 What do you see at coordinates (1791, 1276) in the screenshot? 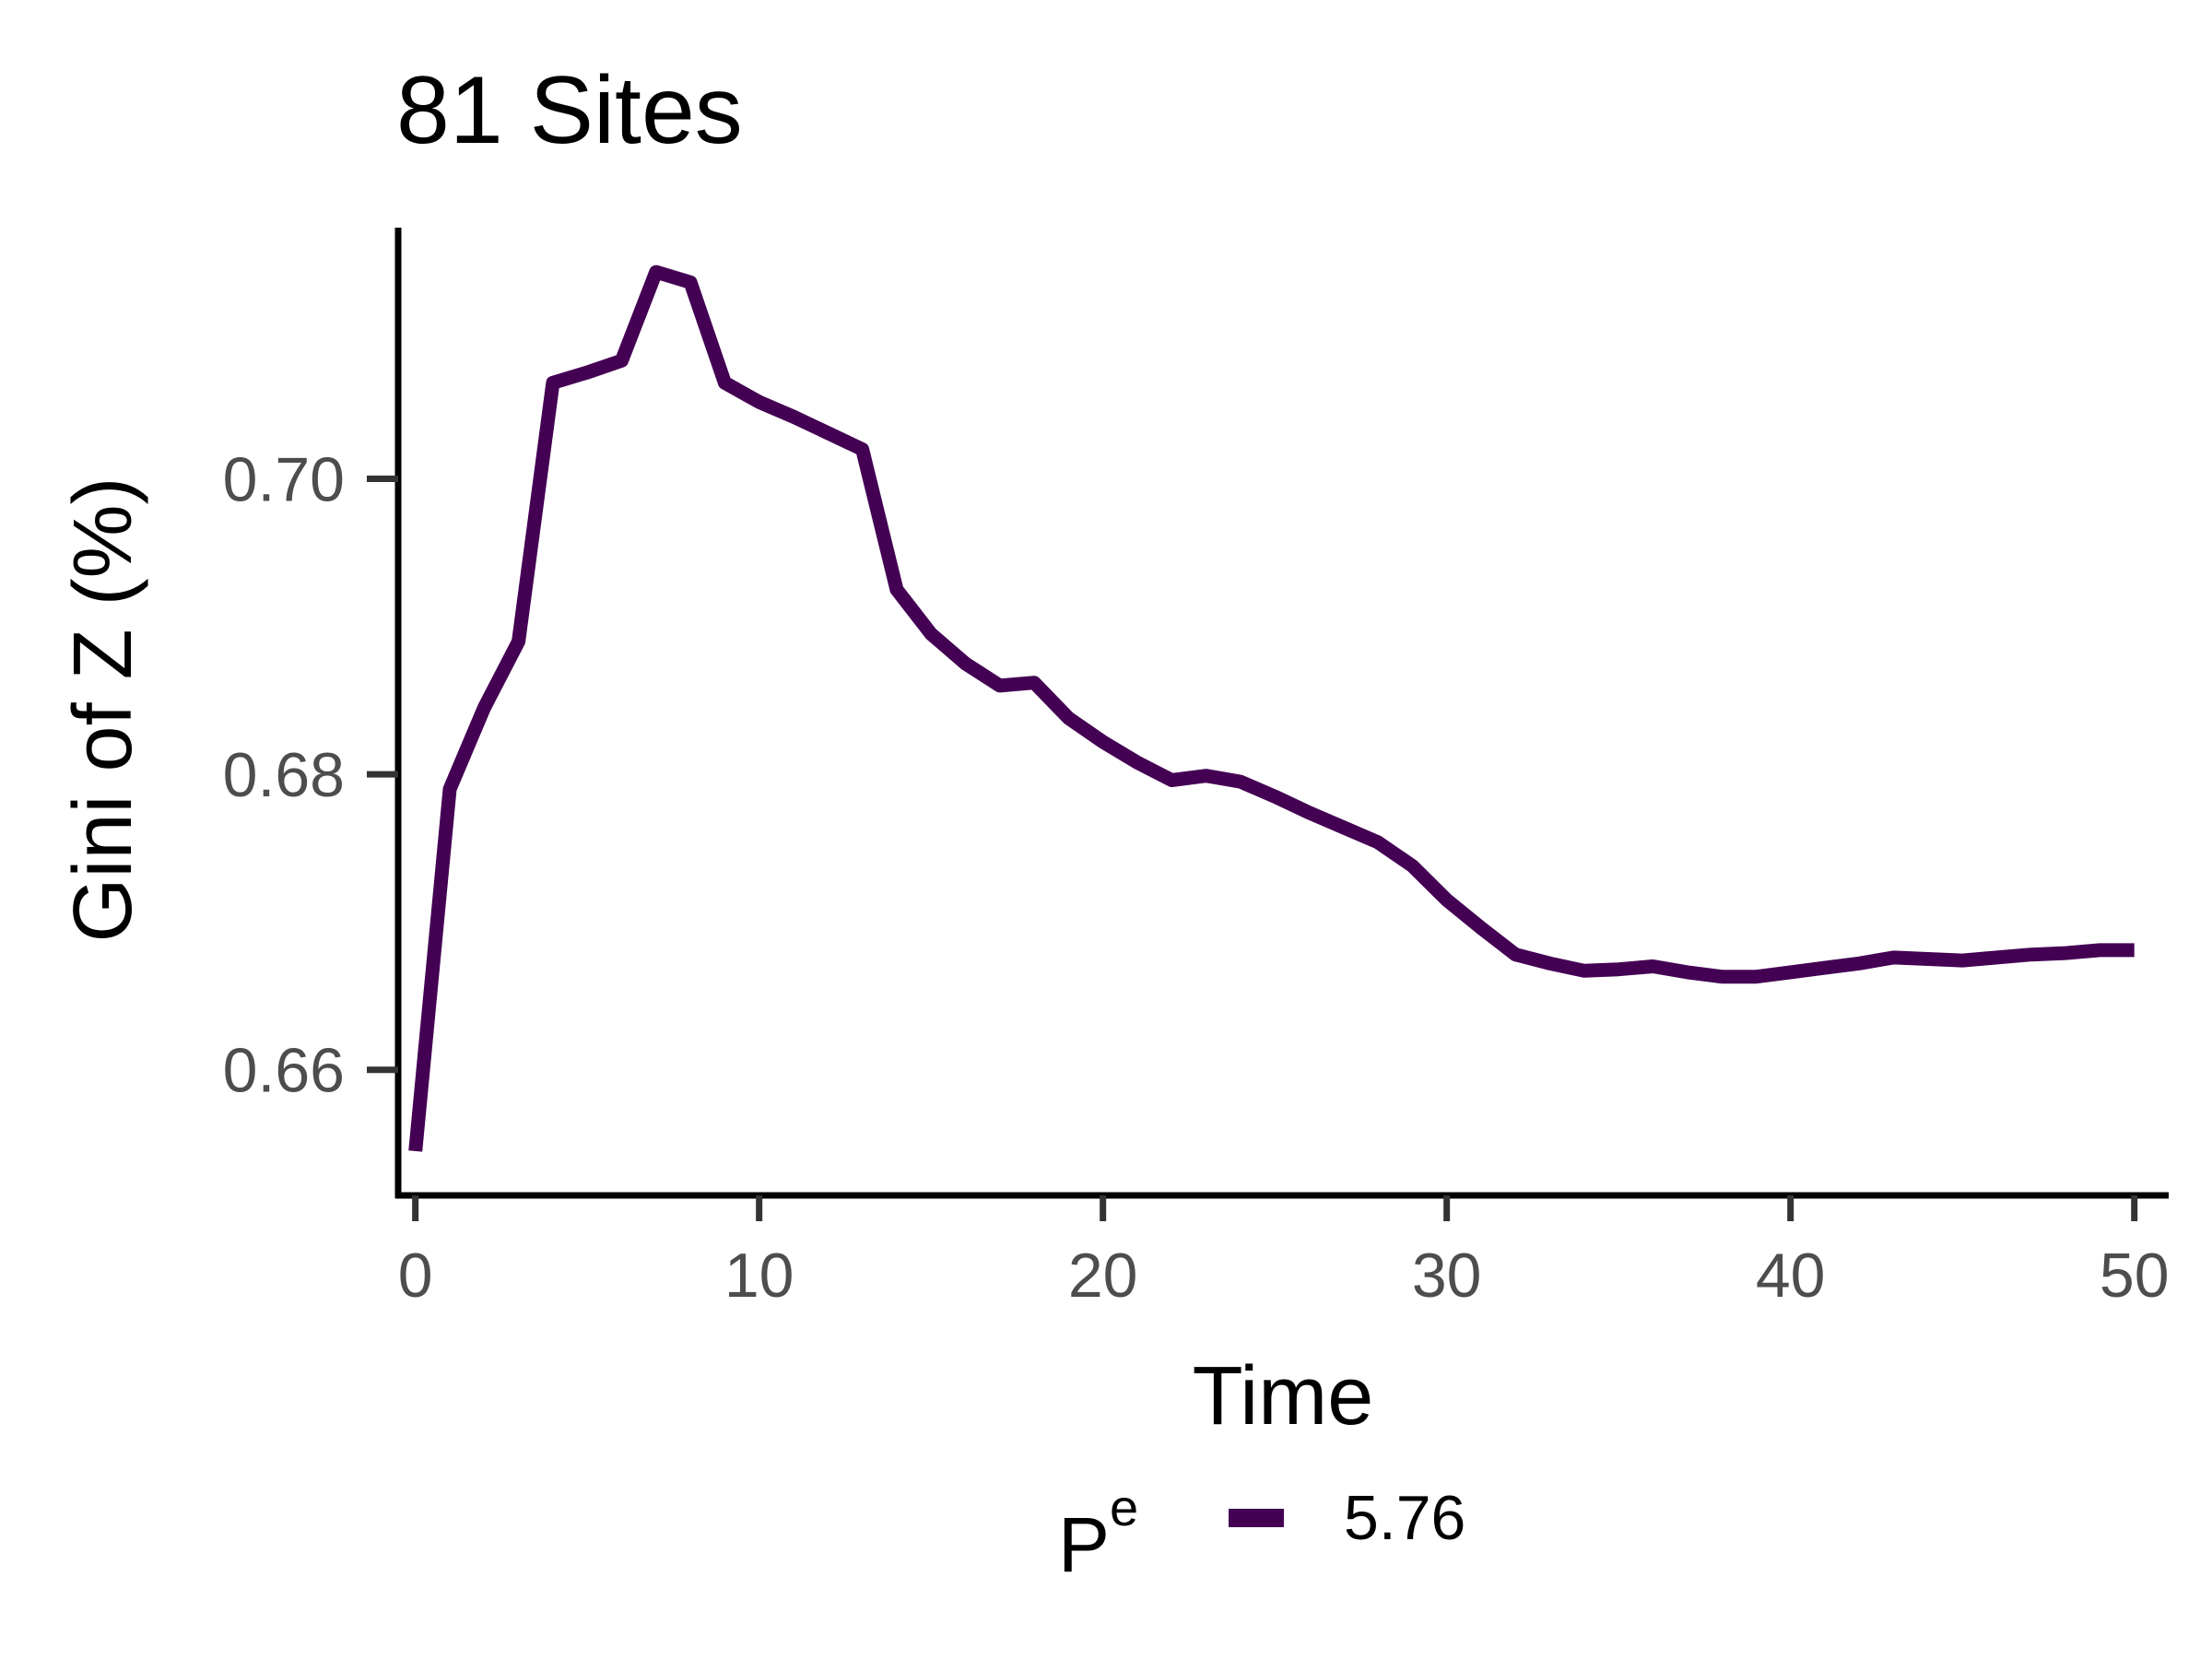
I see `x-tick-label: 40` at bounding box center [1791, 1276].